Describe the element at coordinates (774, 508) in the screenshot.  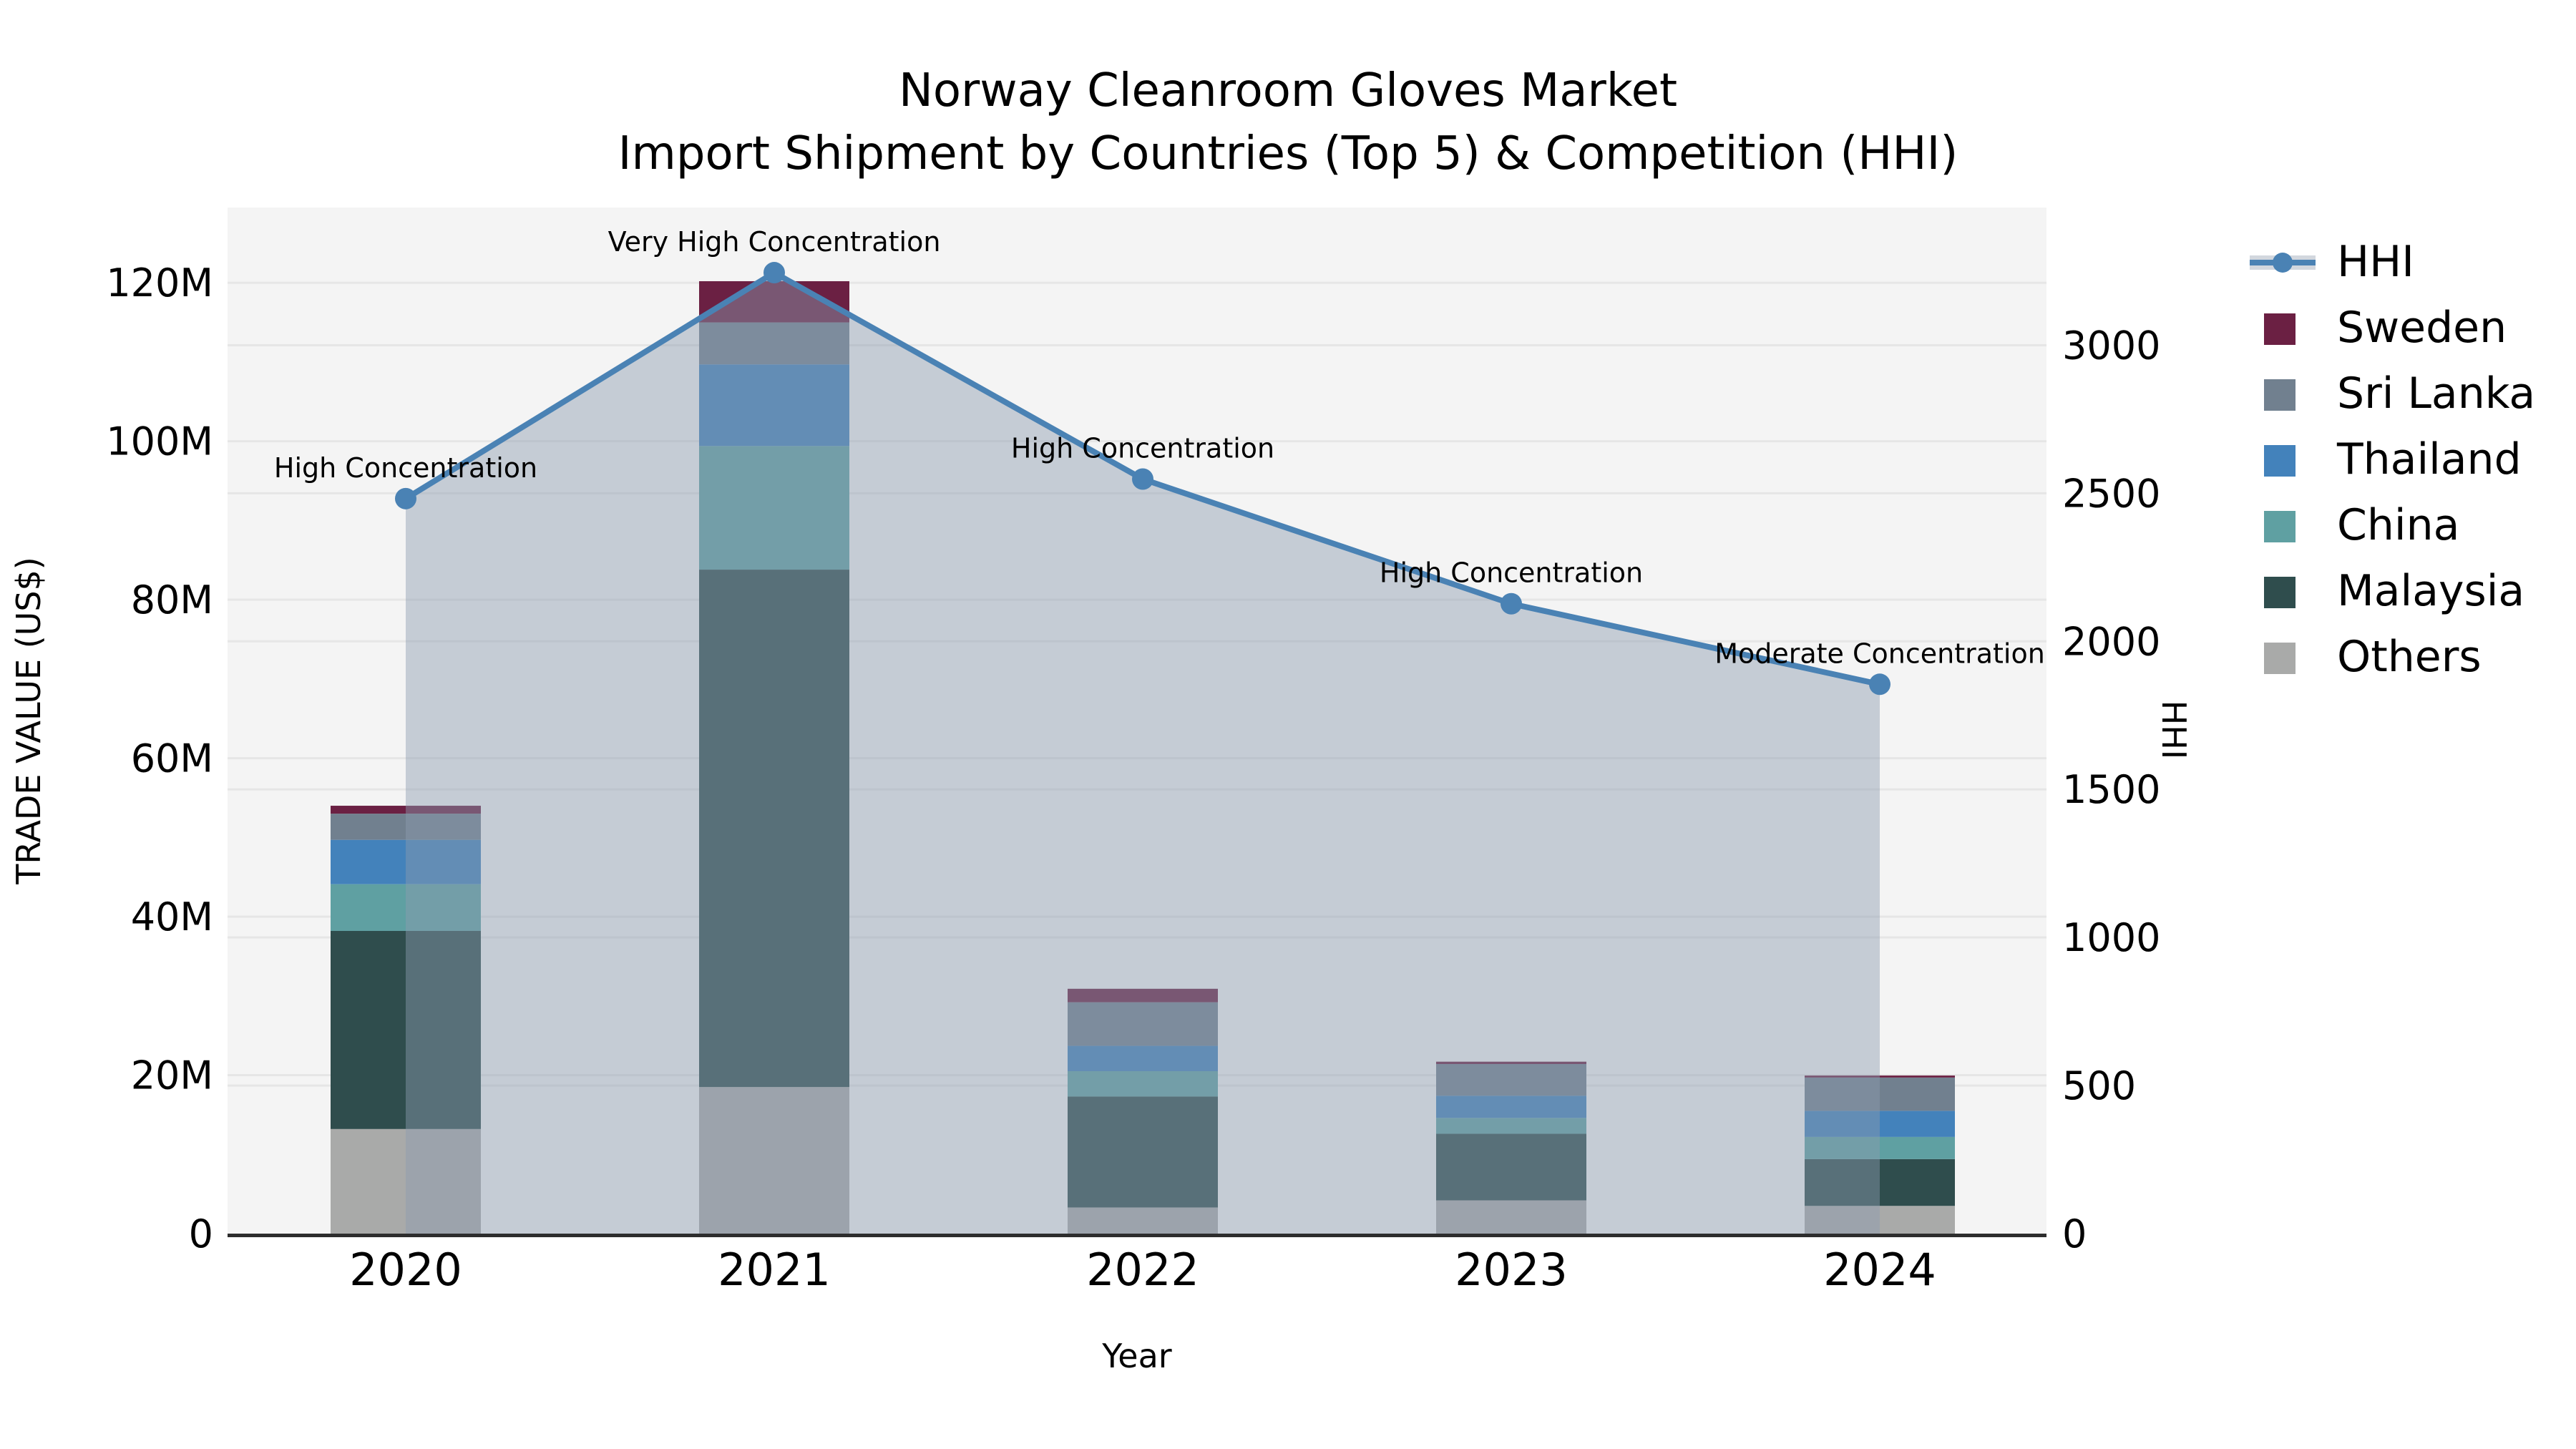
I see `bar-segment-china-2021` at that location.